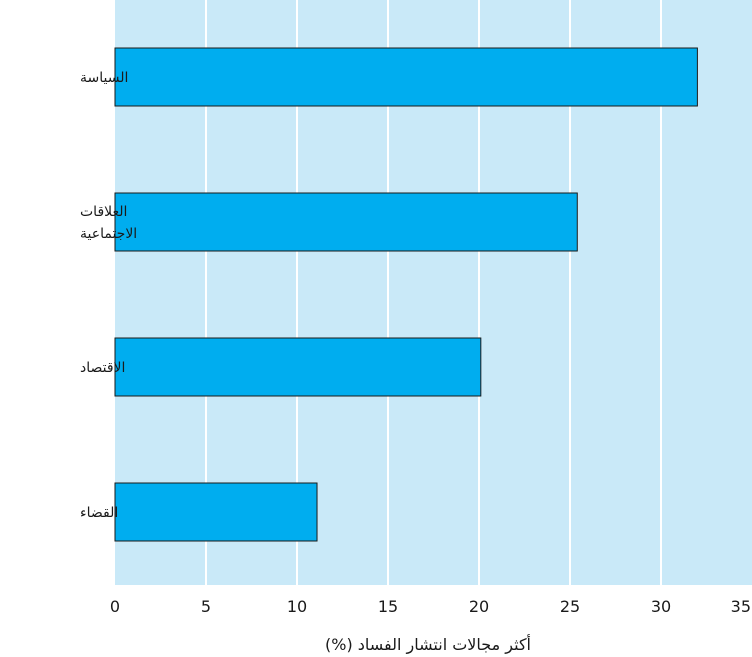  What do you see at coordinates (102, 368) in the screenshot?
I see `category-label: الاقتصاد` at bounding box center [102, 368].